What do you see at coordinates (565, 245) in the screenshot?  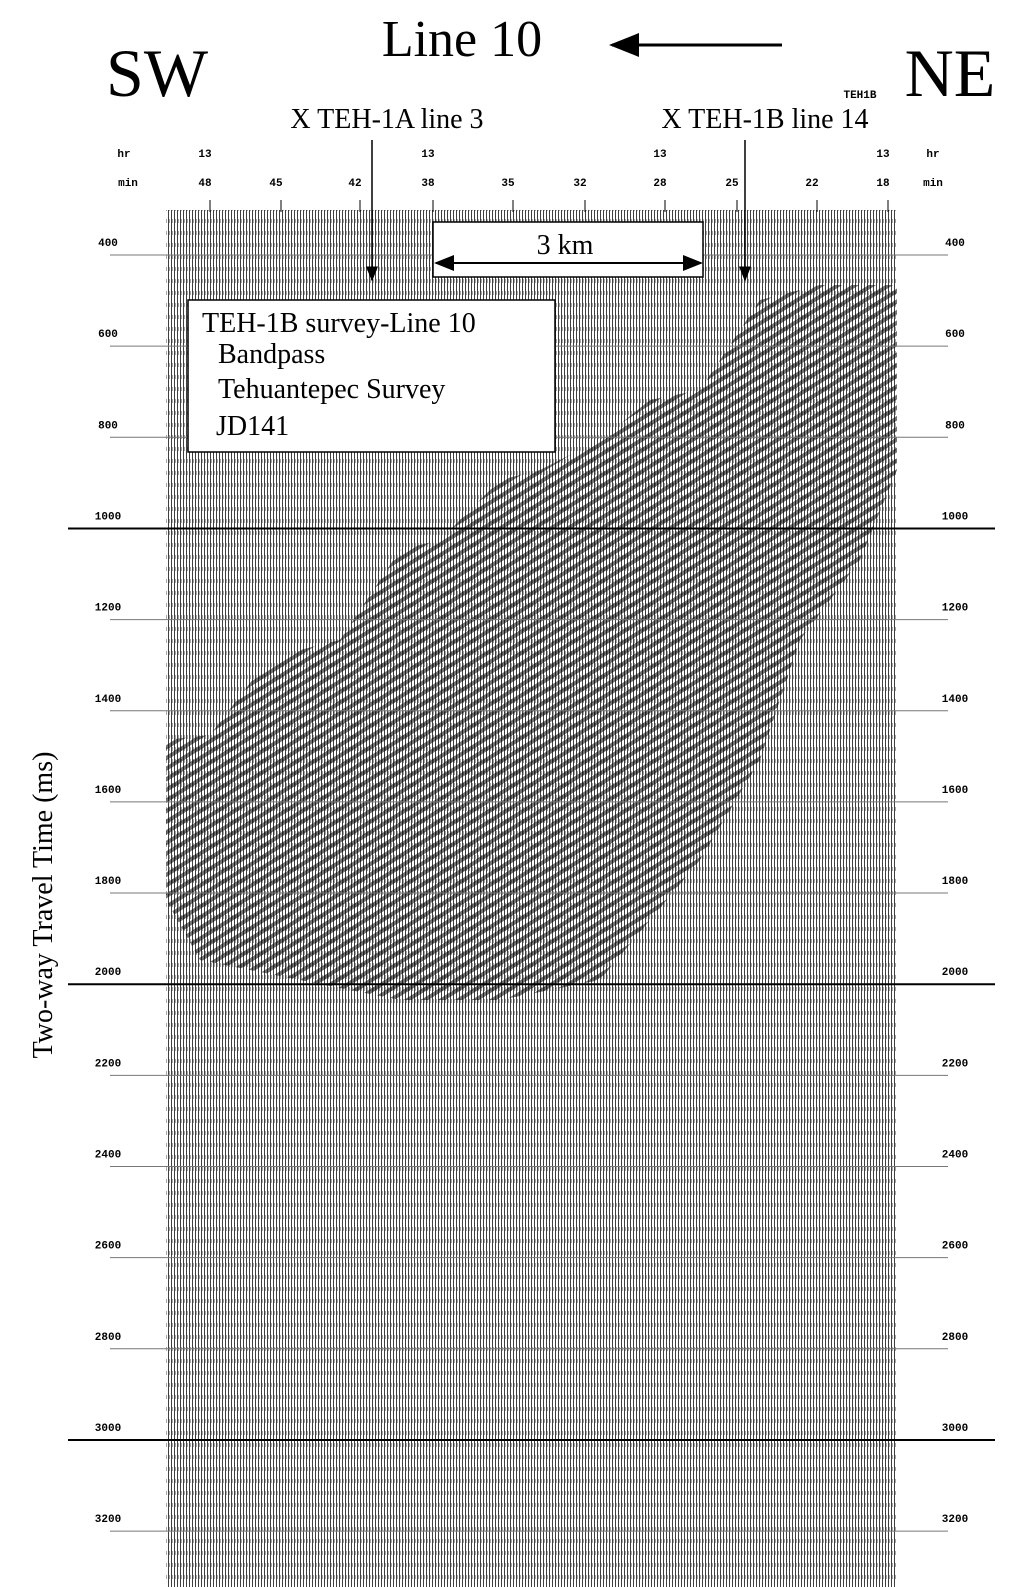 I see `scale-label: 3 km` at bounding box center [565, 245].